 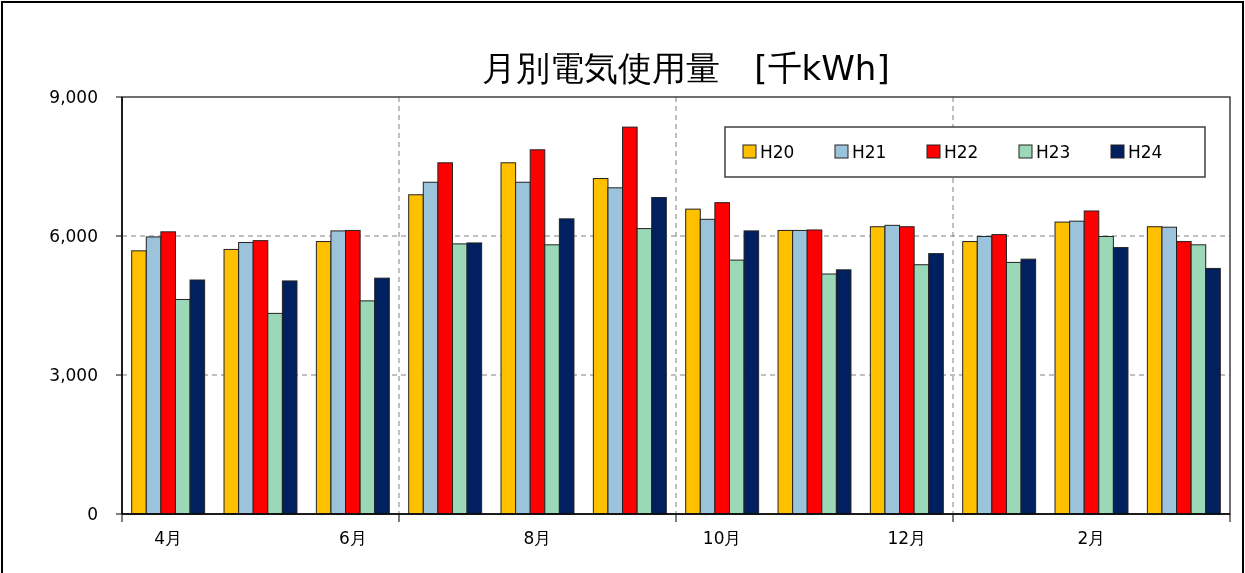 What do you see at coordinates (1053, 152) in the screenshot?
I see `legend-label: H23` at bounding box center [1053, 152].